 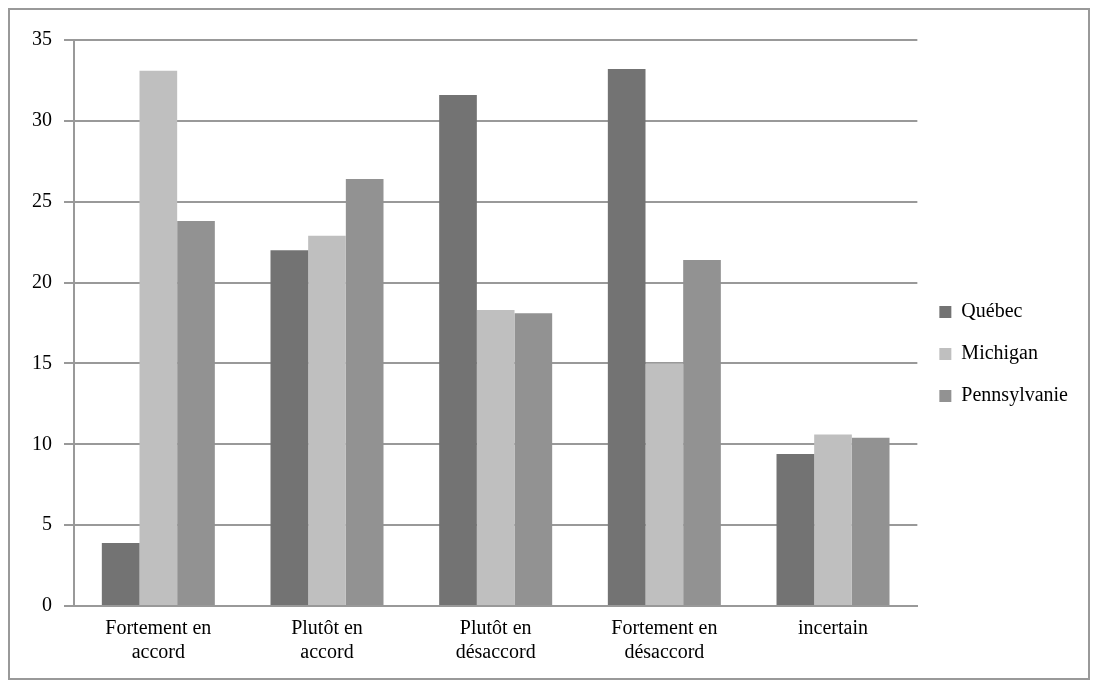 What do you see at coordinates (42, 119) in the screenshot?
I see `y-tick-label: 30` at bounding box center [42, 119].